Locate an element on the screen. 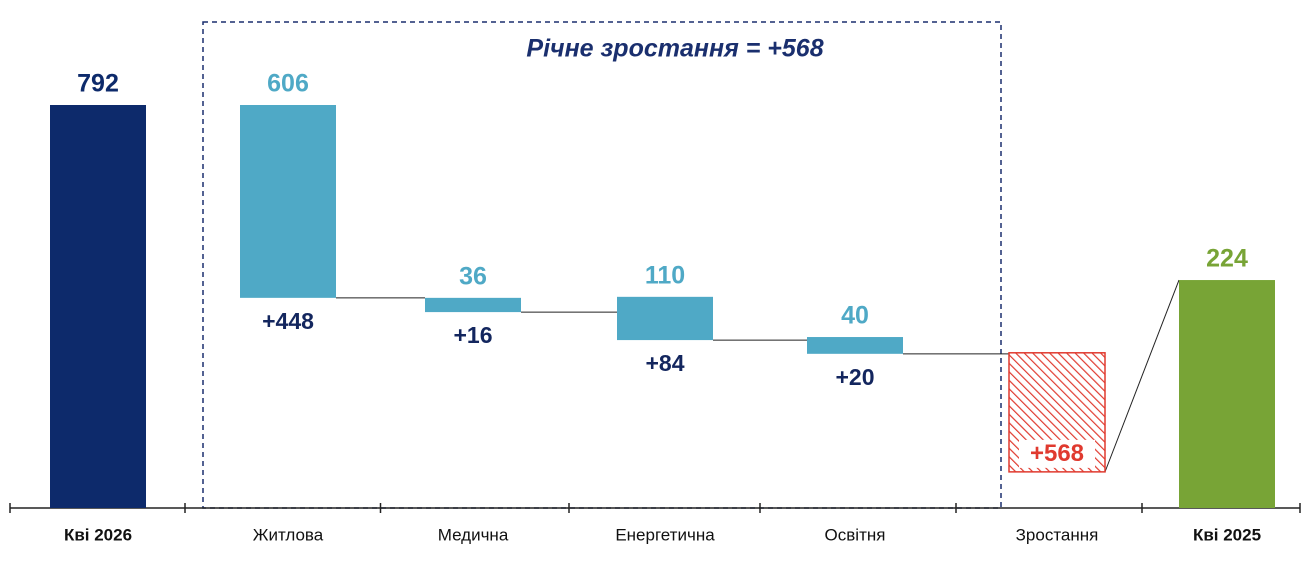 The width and height of the screenshot is (1307, 571). change-label: +84 is located at coordinates (664, 363).